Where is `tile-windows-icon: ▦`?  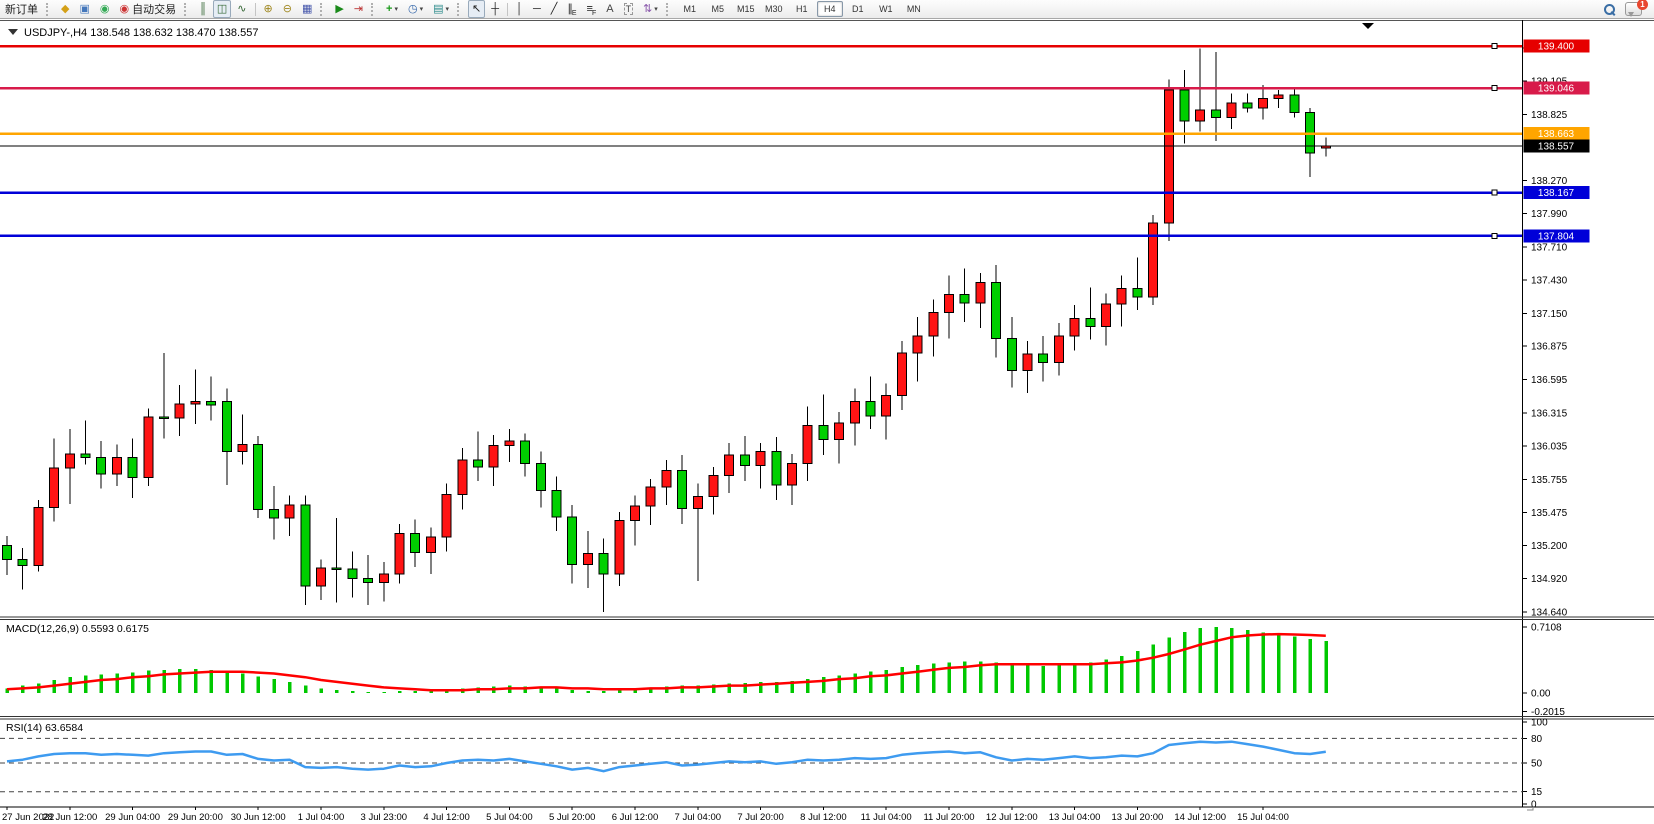
tile-windows-icon: ▦ is located at coordinates (307, 9).